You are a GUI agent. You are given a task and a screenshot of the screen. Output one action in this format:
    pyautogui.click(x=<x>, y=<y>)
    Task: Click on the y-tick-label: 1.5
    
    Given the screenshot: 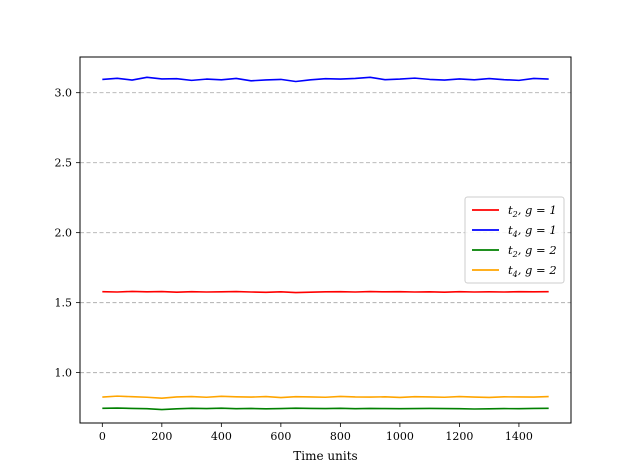 What is the action you would take?
    pyautogui.click(x=64, y=303)
    